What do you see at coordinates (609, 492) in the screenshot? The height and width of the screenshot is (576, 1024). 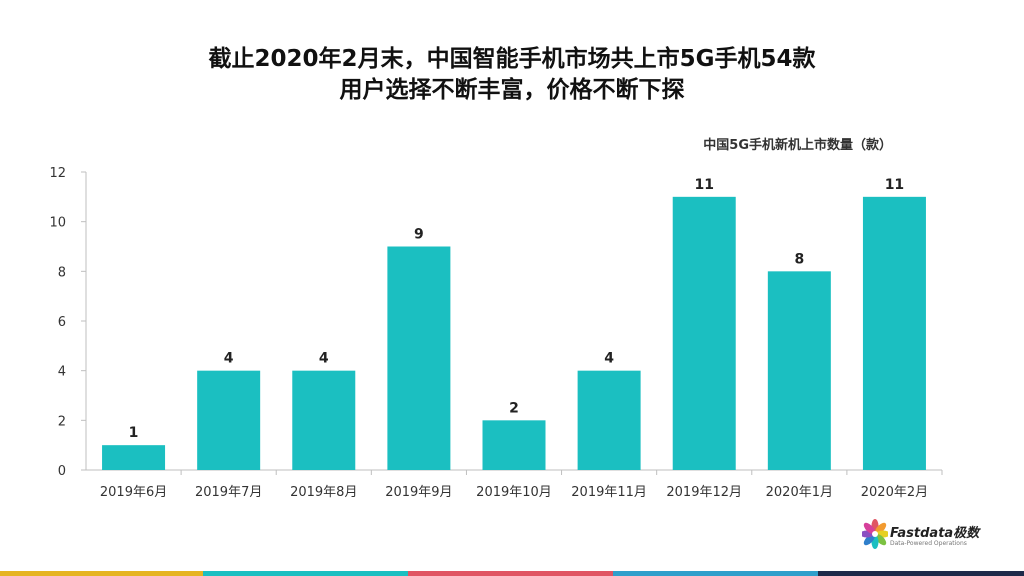 I see `x-tick-label: 2019年11月` at bounding box center [609, 492].